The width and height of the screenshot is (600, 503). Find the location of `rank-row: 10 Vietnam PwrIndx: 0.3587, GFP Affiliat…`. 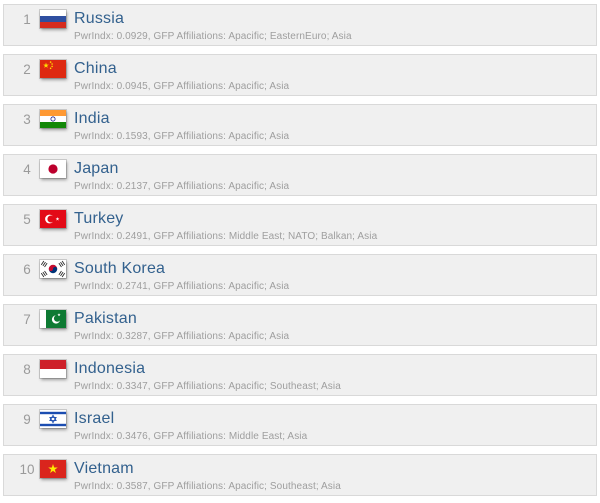

rank-row: 10 Vietnam PwrIndx: 0.3587, GFP Affiliat… is located at coordinates (300, 475).